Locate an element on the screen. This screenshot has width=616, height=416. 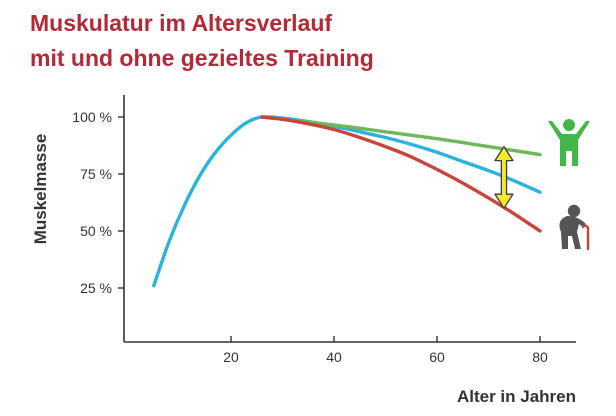
cane-icon is located at coordinates (585, 237).